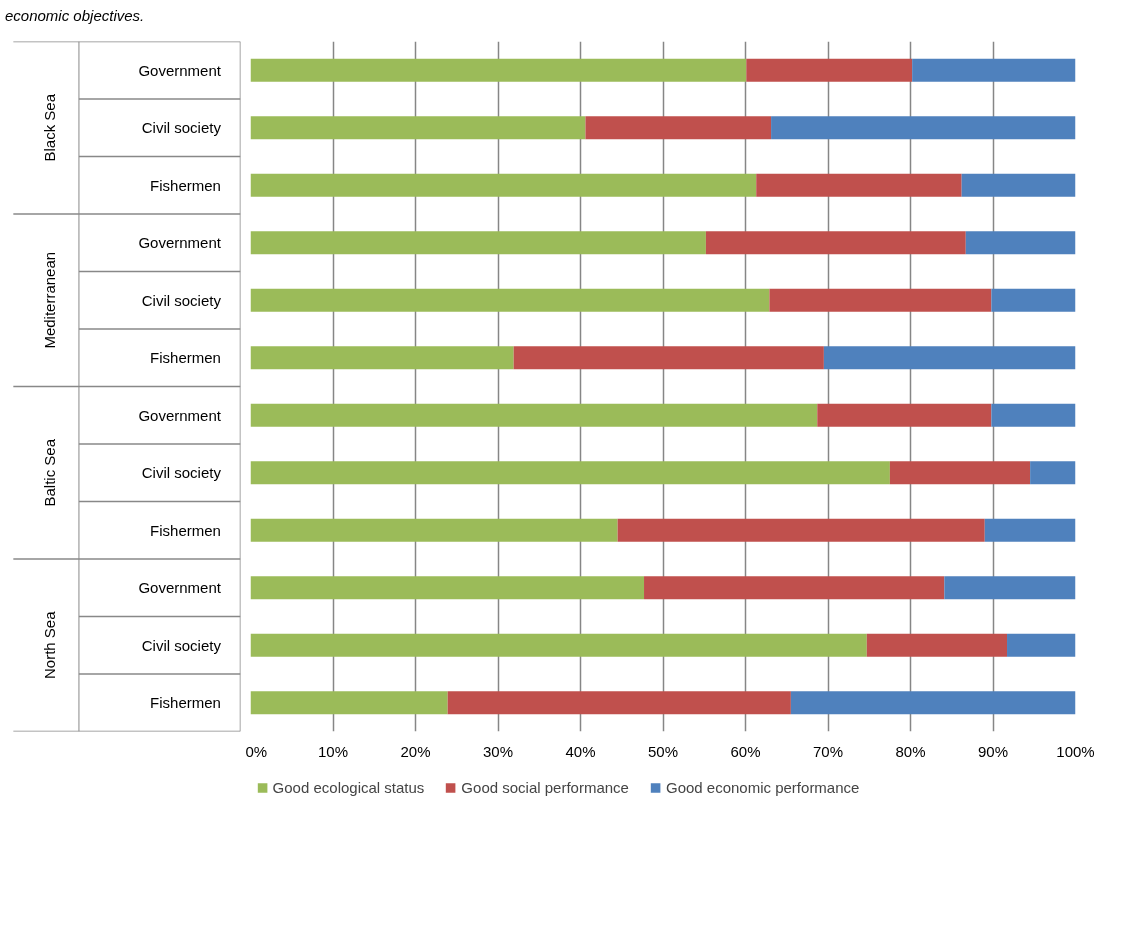 This screenshot has height=926, width=1134. I want to click on legend-label: Good ecological status, so click(348, 787).